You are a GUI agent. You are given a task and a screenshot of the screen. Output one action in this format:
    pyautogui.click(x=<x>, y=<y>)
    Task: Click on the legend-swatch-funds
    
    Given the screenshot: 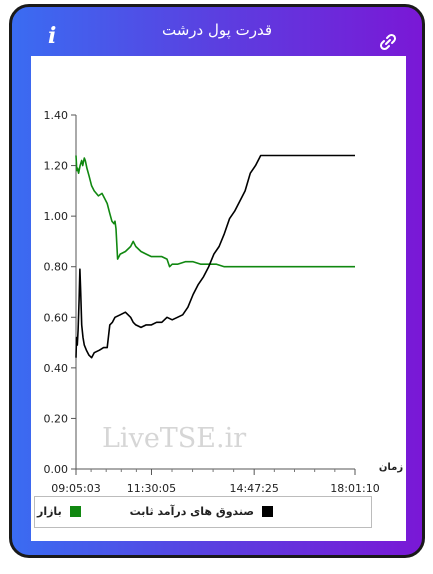 What is the action you would take?
    pyautogui.click(x=267, y=511)
    